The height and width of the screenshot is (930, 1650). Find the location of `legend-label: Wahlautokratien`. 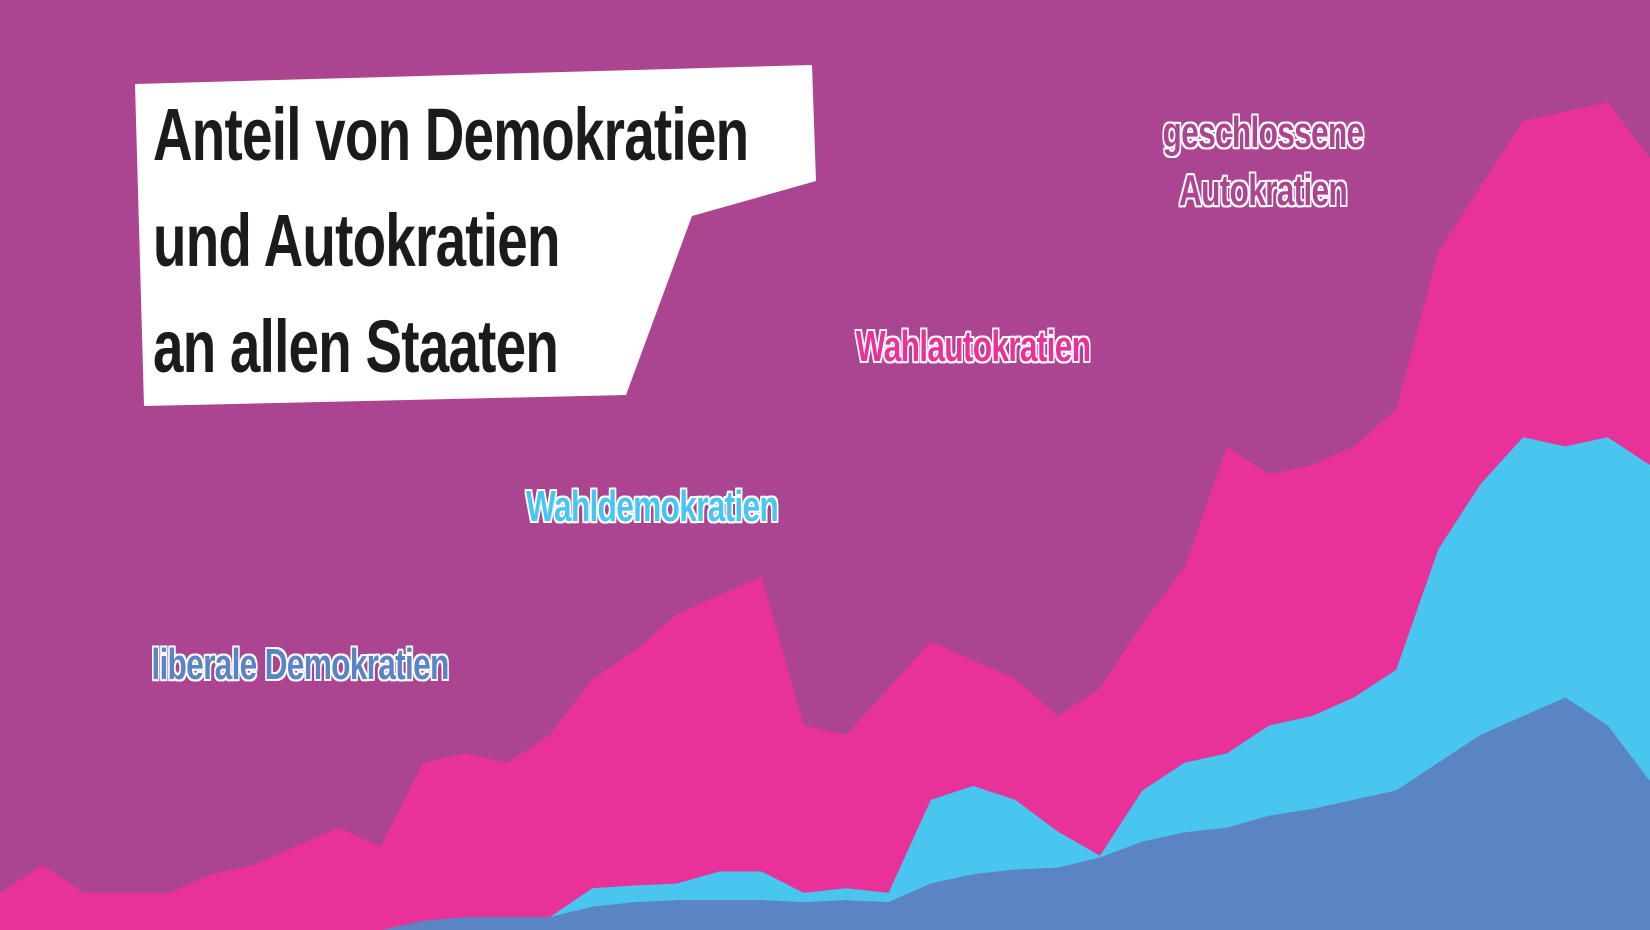

legend-label: Wahlautokratien is located at coordinates (973, 346).